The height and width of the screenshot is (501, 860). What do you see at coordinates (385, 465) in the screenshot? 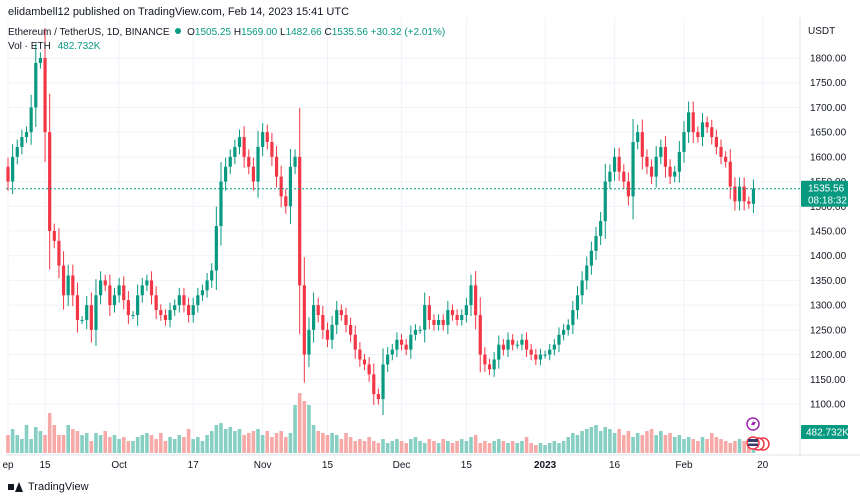
I see `time-axis: ep 15 Oct 17 Nov 15 Dec 15 2023 16 Feb 20` at bounding box center [385, 465].